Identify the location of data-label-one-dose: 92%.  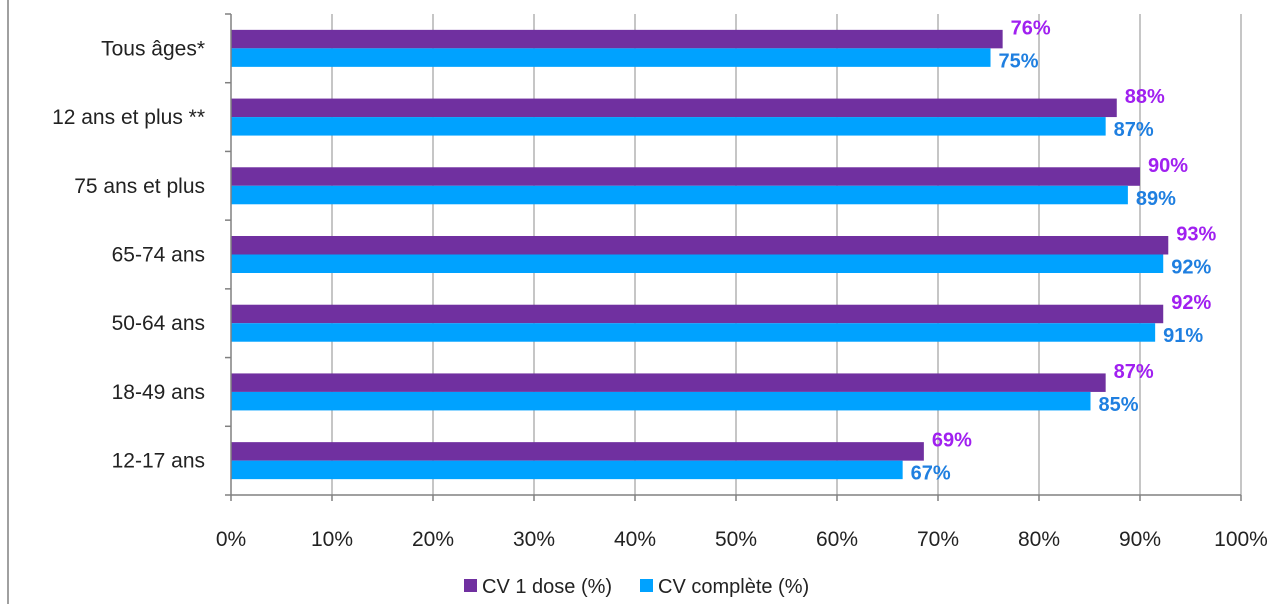
(1191, 303).